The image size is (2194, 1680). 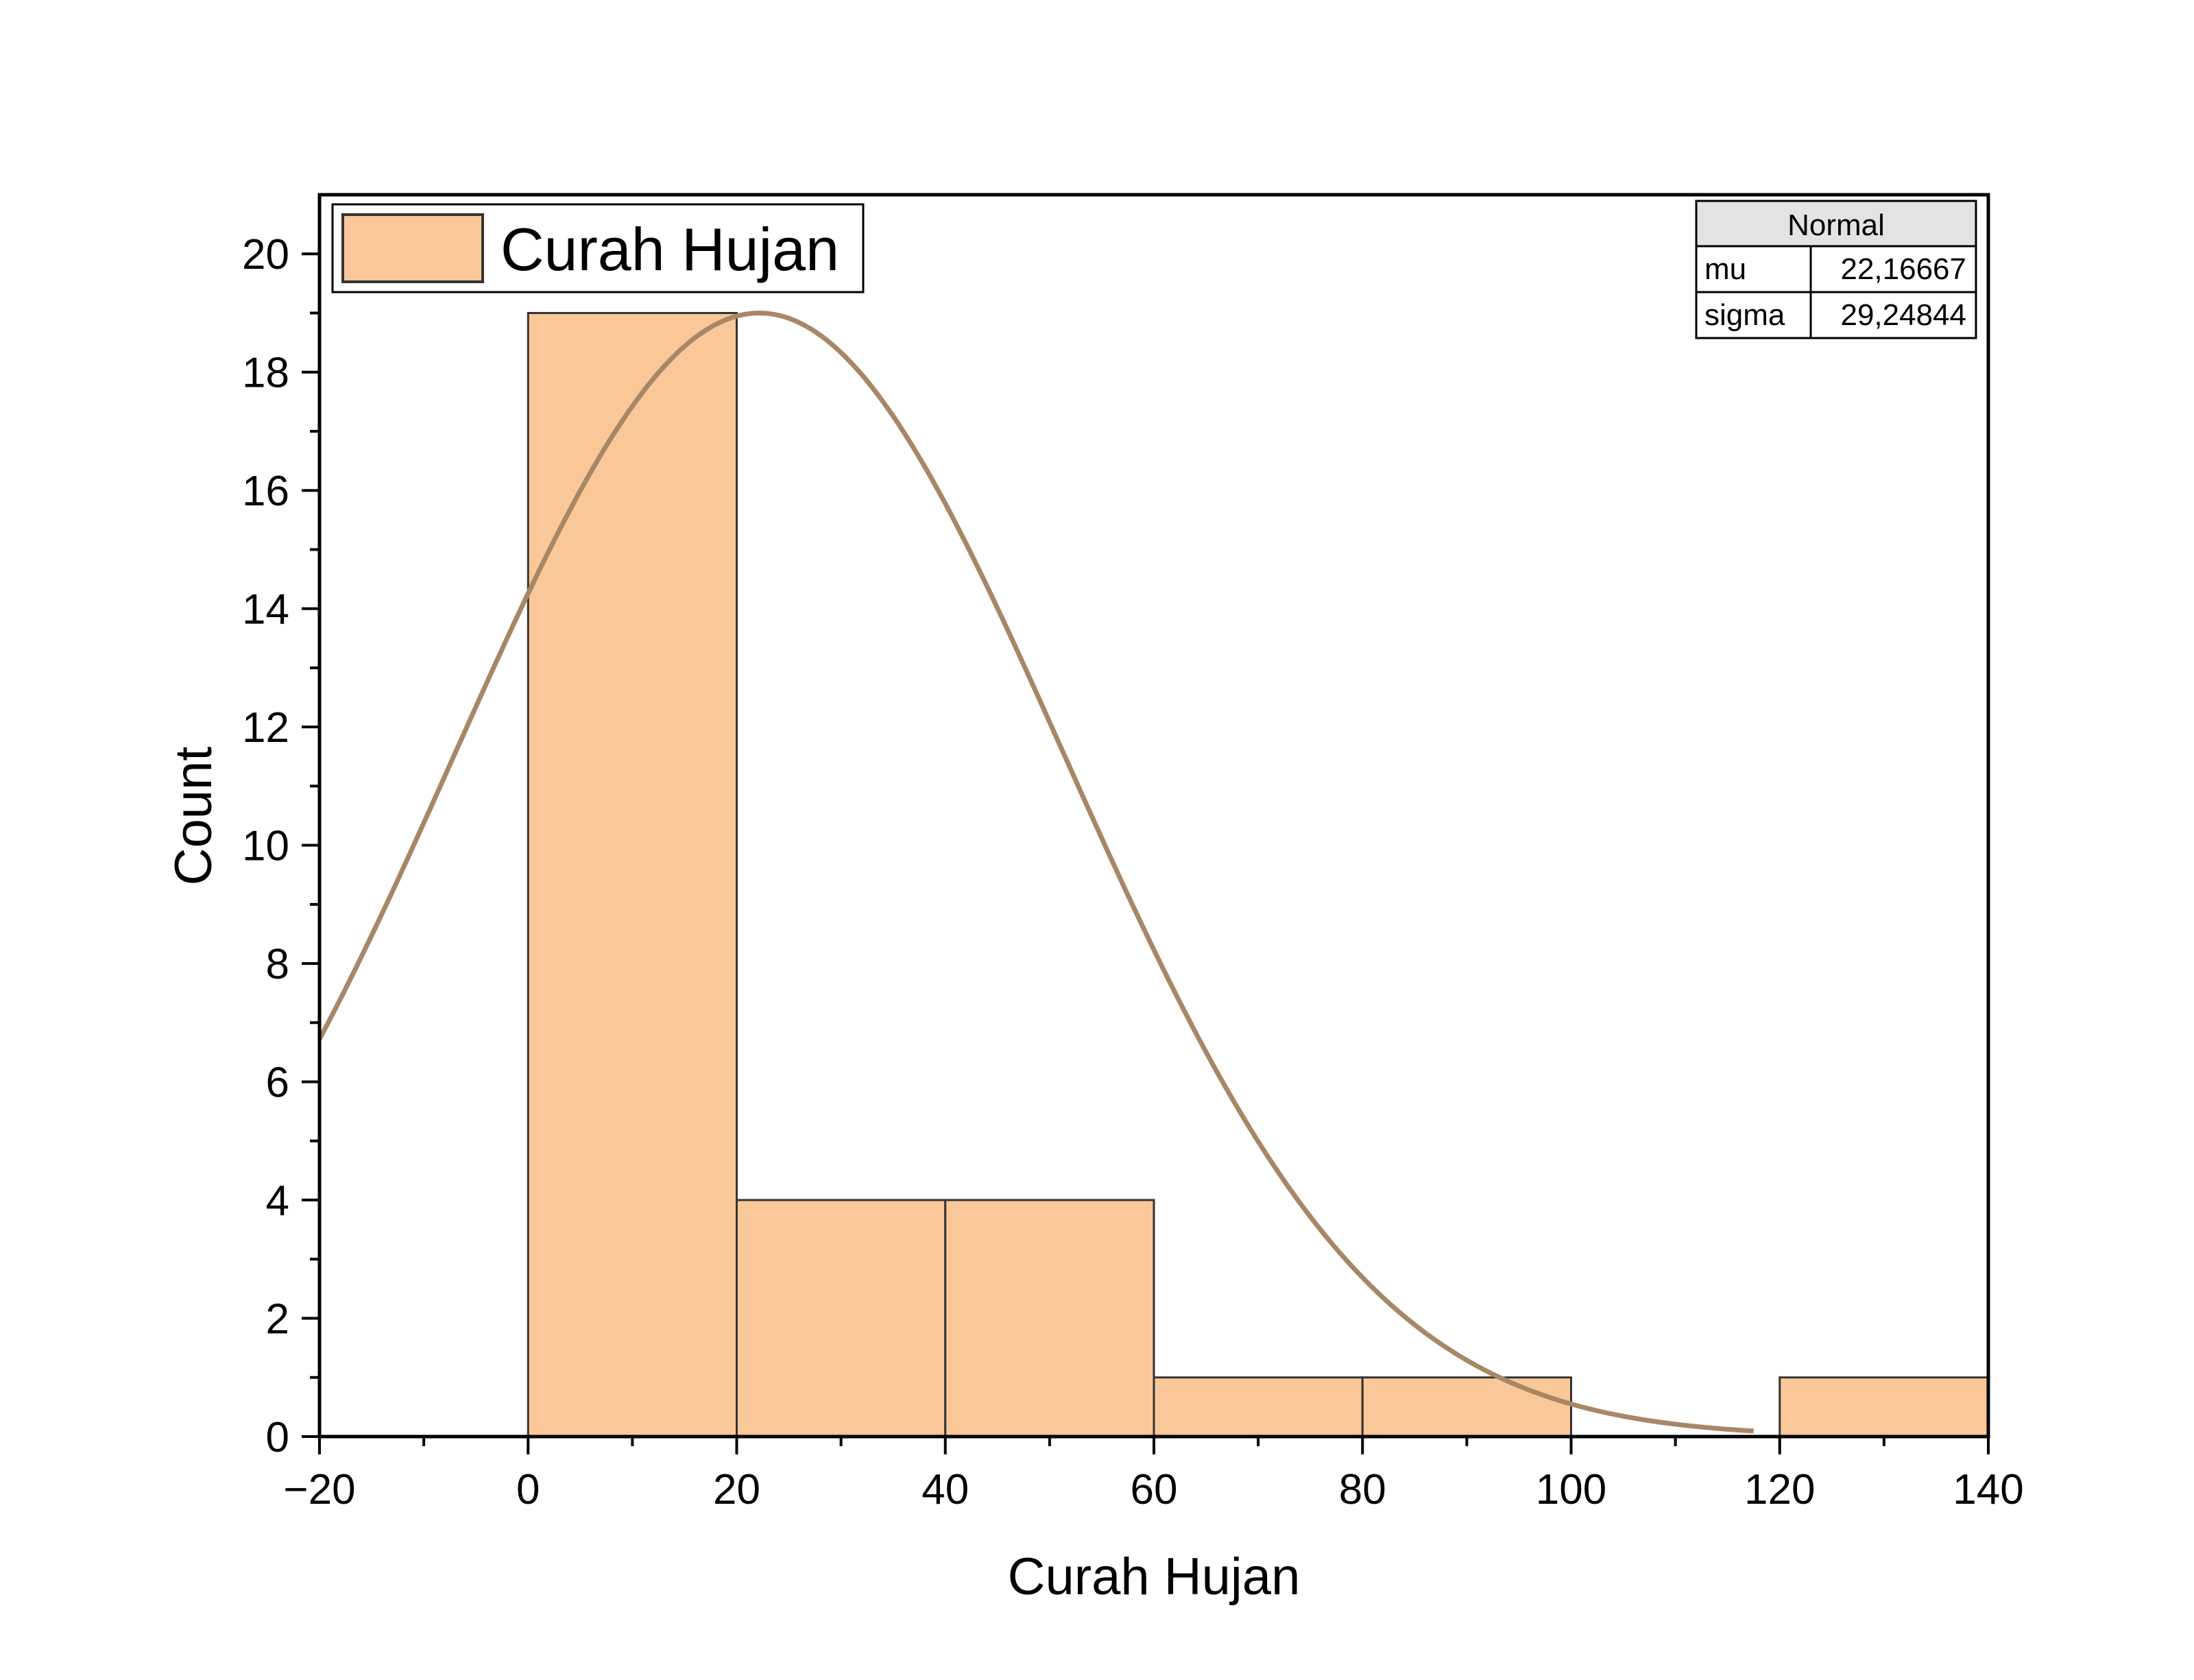 What do you see at coordinates (1903, 269) in the screenshot?
I see `stats-mu-value: 22,16667` at bounding box center [1903, 269].